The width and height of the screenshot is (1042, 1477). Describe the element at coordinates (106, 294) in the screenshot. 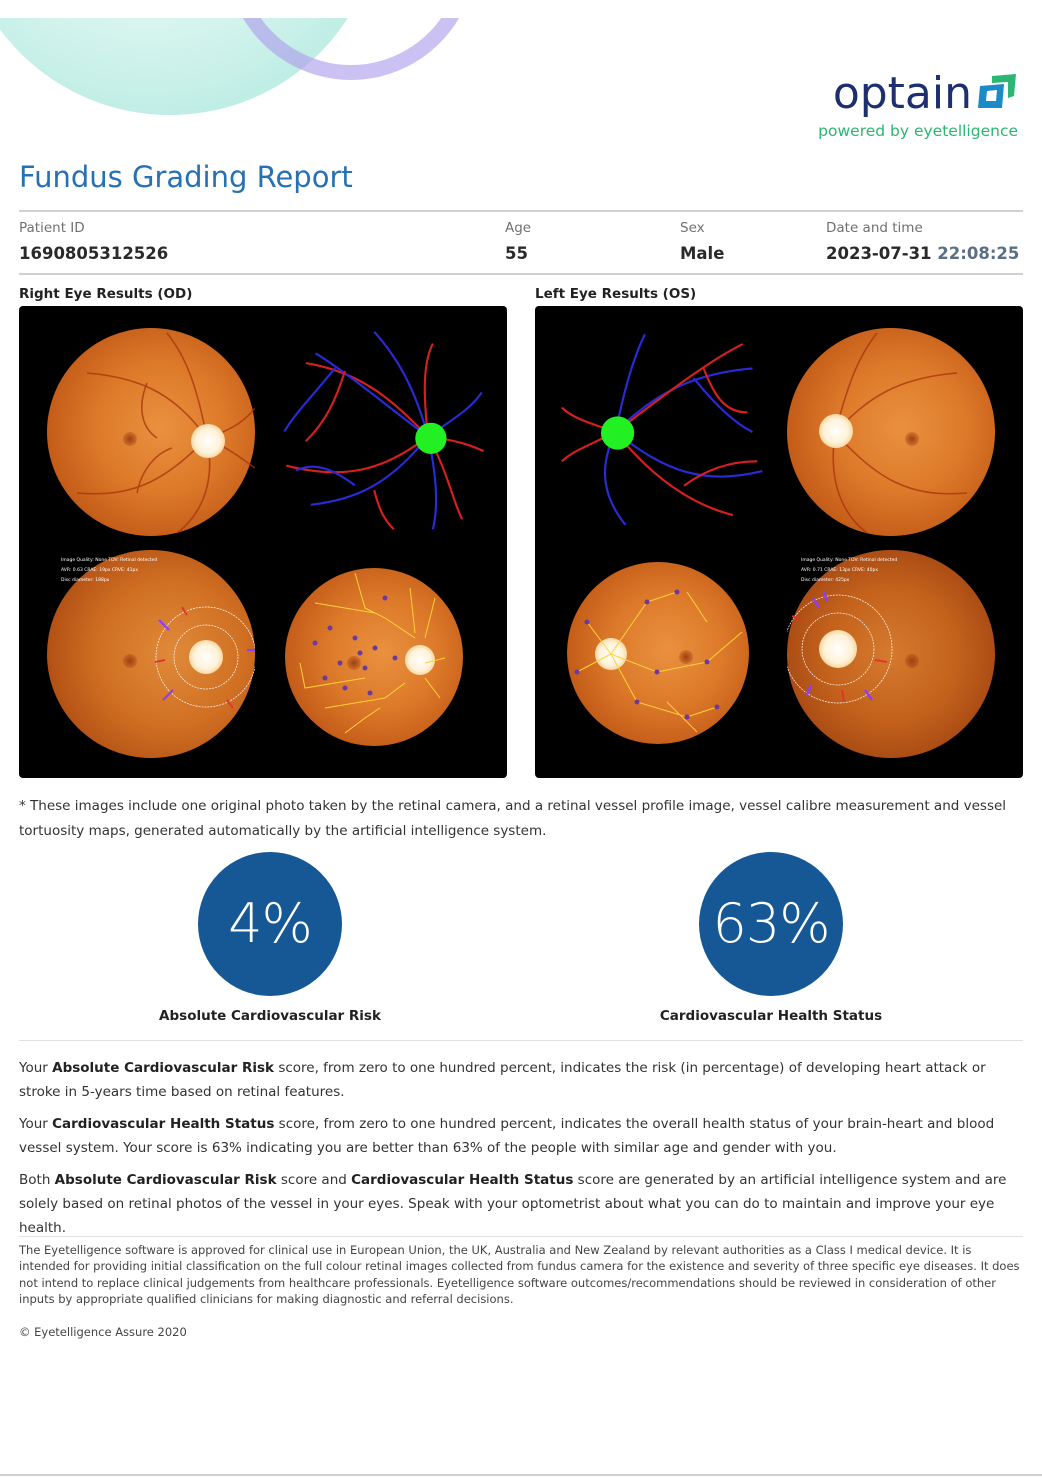

I see `right-eye-heading: Right Eye Results (OD)` at that location.